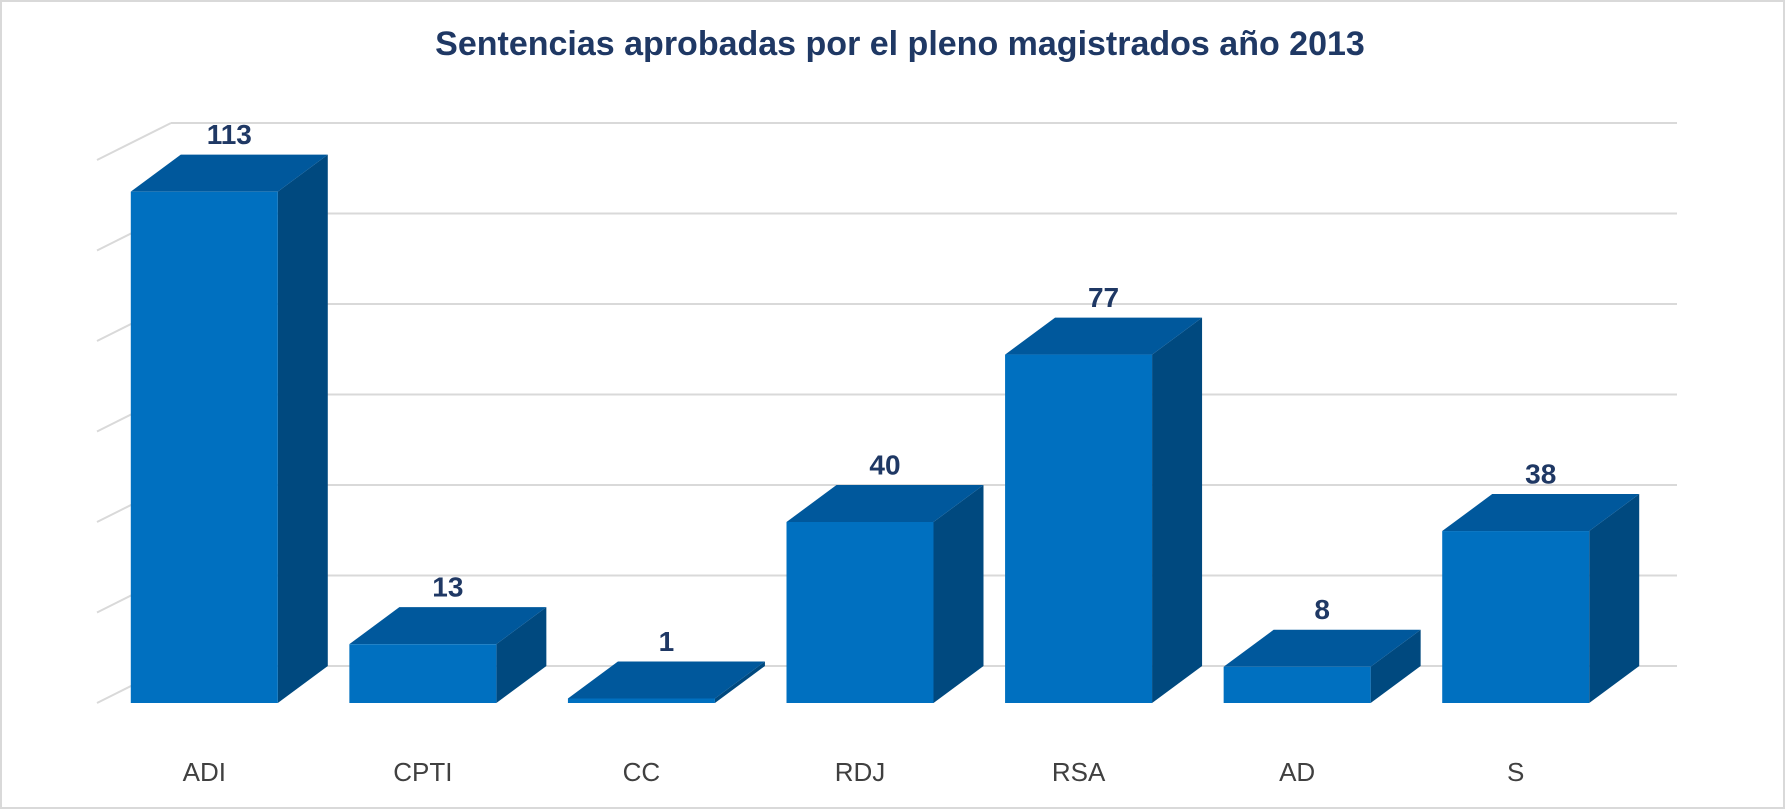  What do you see at coordinates (134, 141) in the screenshot?
I see `grid-line-side` at bounding box center [134, 141].